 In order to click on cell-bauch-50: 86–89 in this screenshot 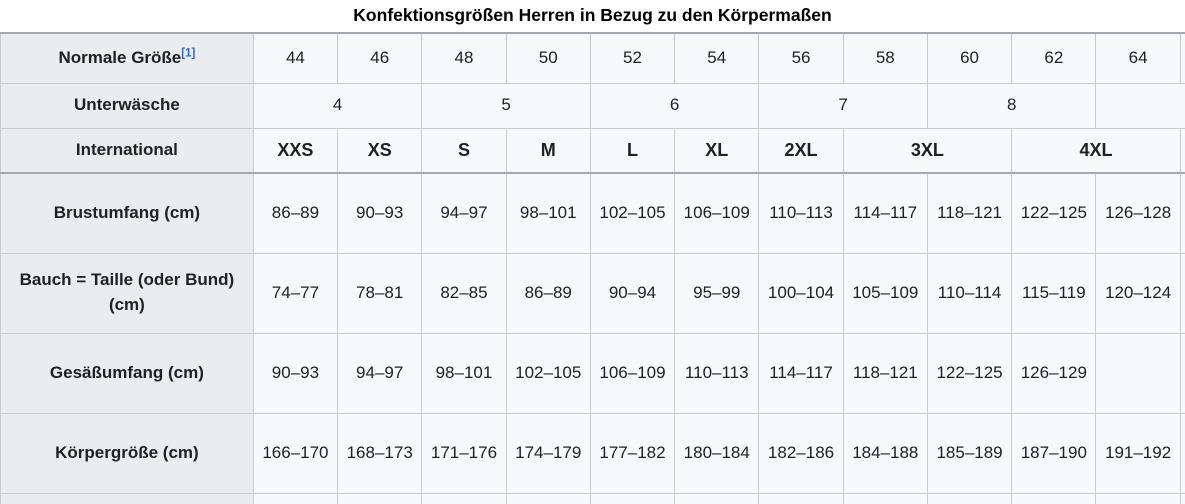, I will do `click(548, 293)`.